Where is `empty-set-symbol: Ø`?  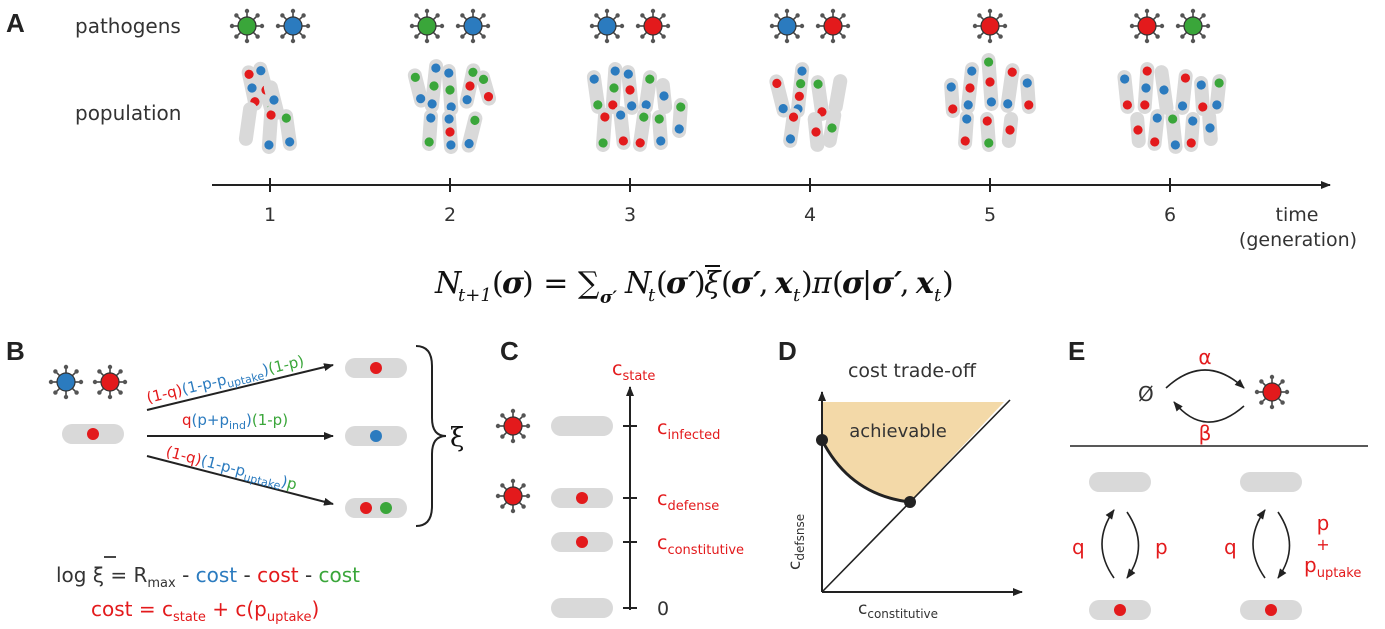
empty-set-symbol: Ø is located at coordinates (1146, 394).